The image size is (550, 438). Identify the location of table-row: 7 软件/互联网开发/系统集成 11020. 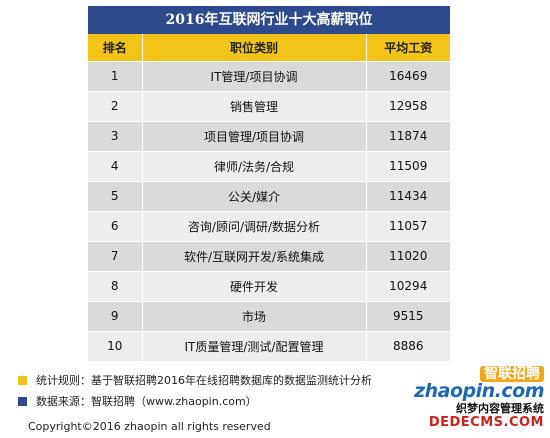
(269, 255).